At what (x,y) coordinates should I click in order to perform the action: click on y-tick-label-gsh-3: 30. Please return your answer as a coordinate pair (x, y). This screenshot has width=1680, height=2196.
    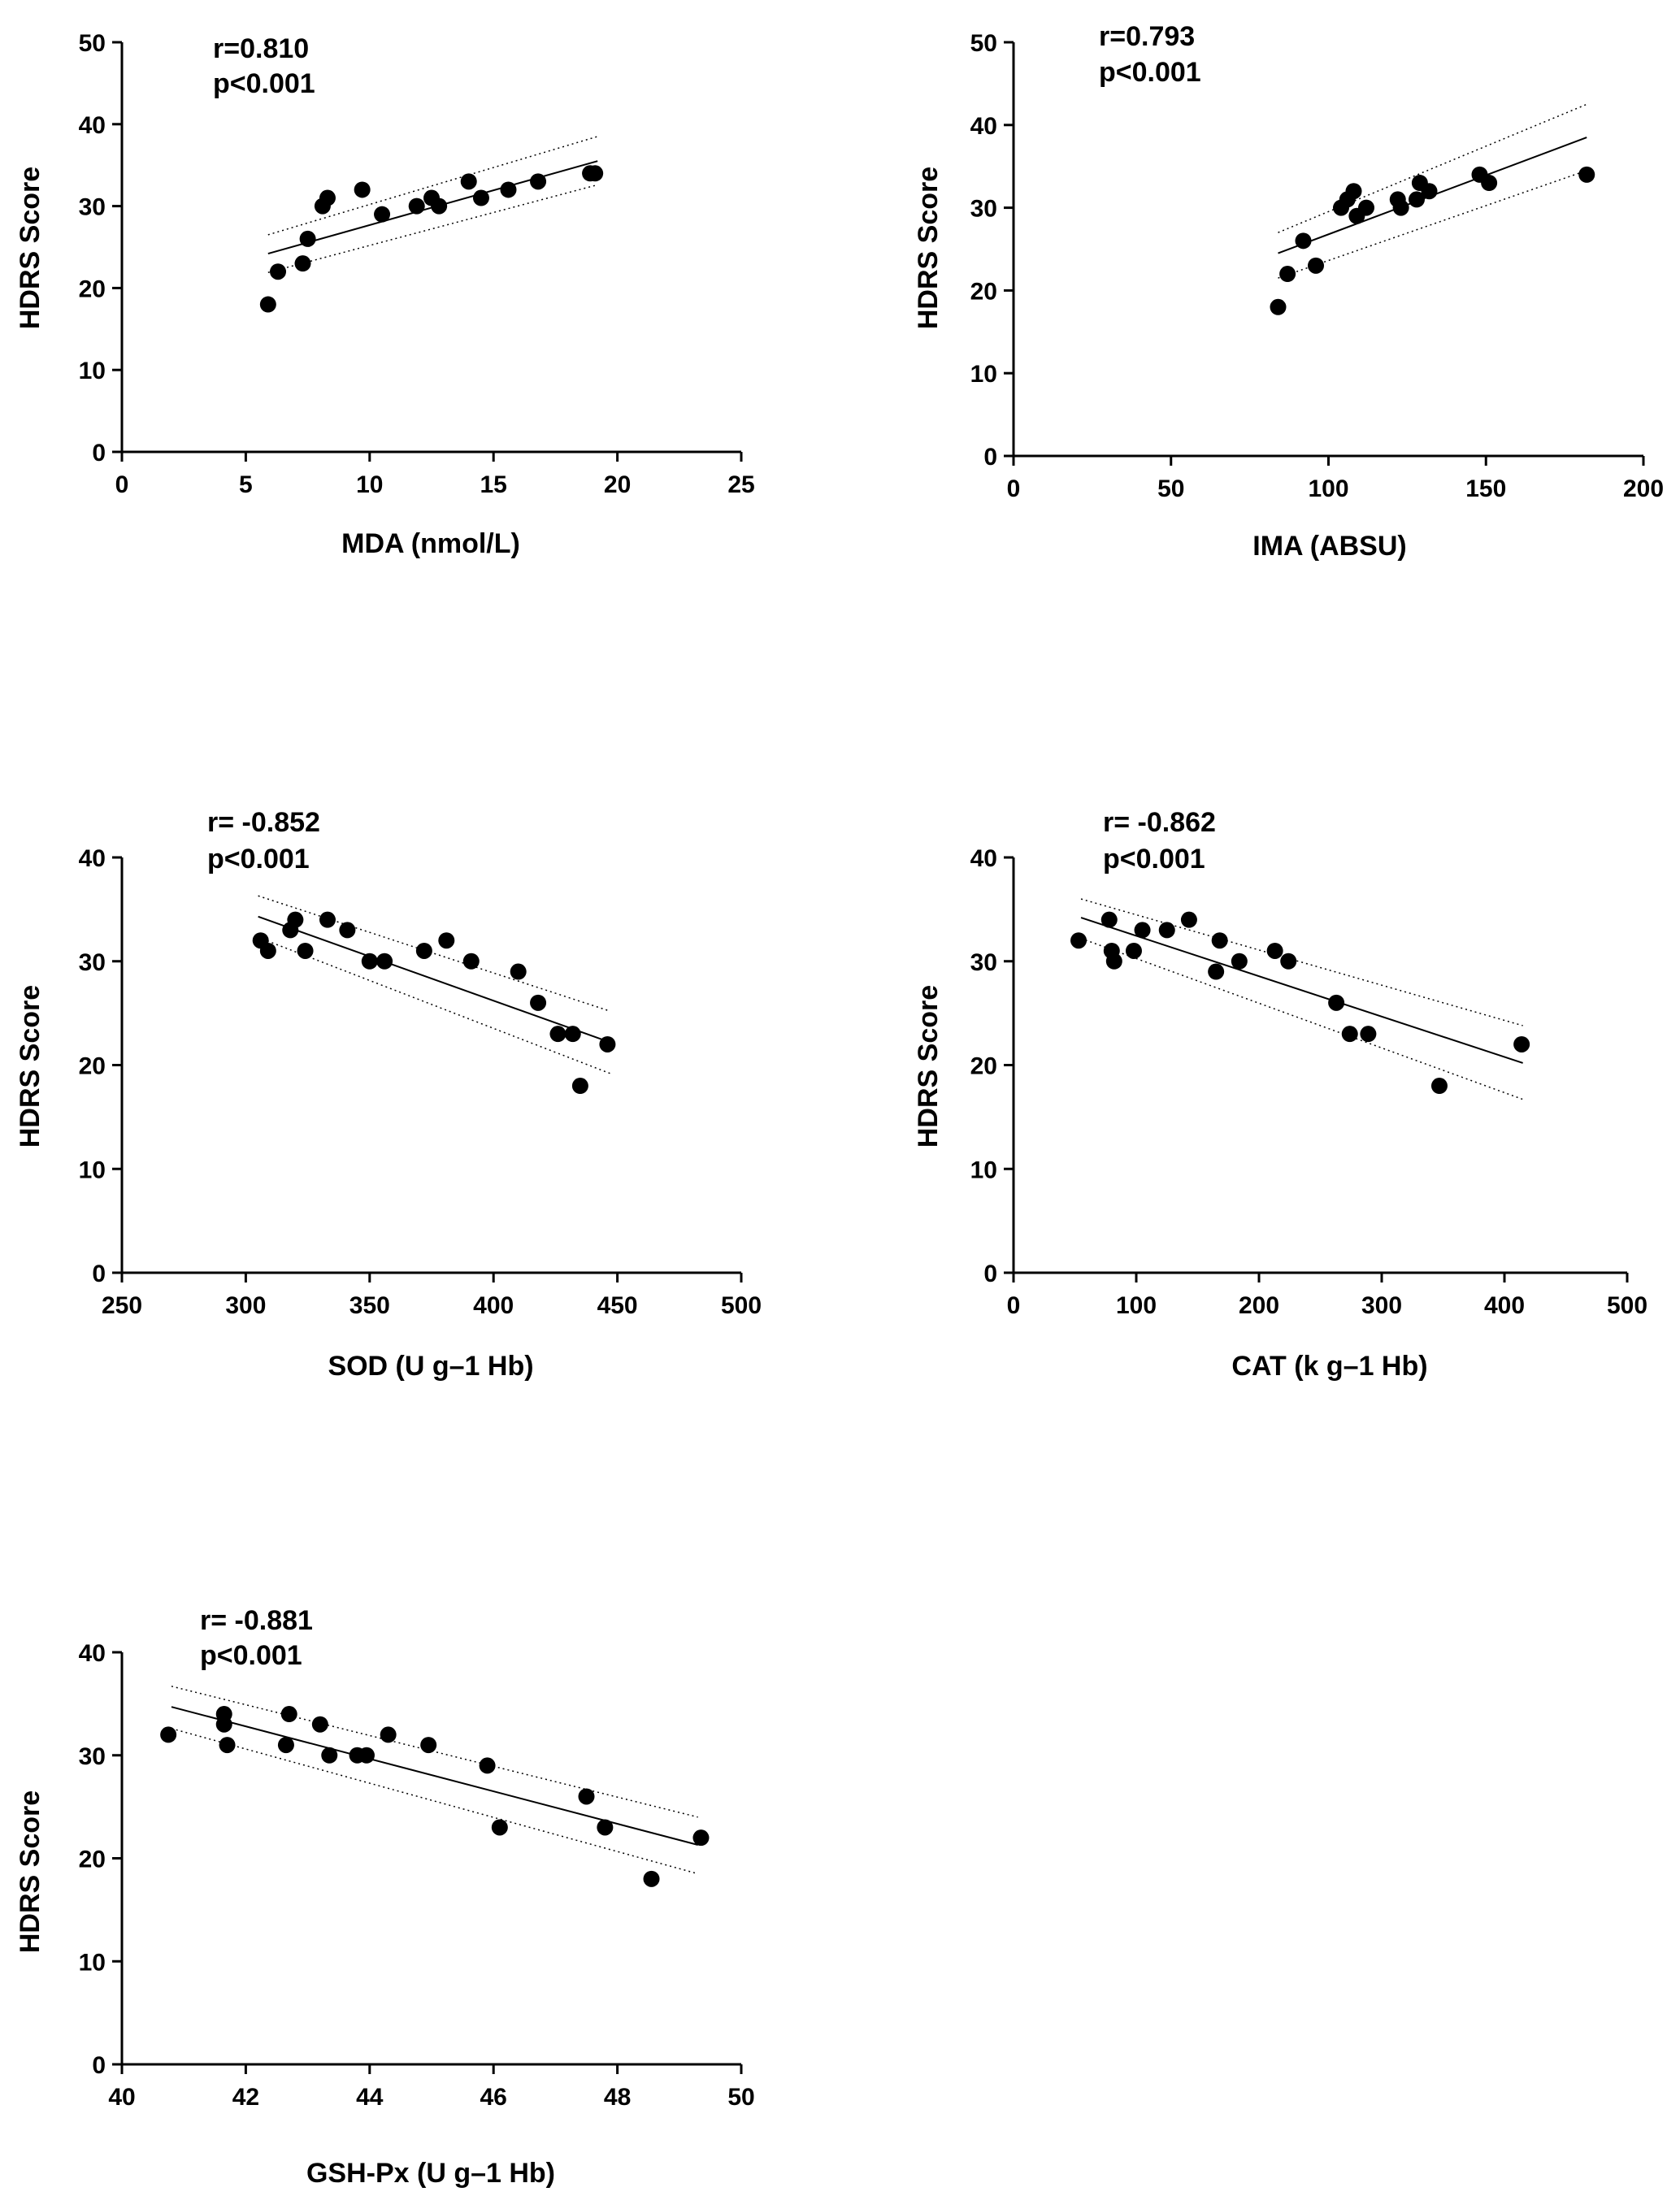
    Looking at the image, I should click on (93, 1756).